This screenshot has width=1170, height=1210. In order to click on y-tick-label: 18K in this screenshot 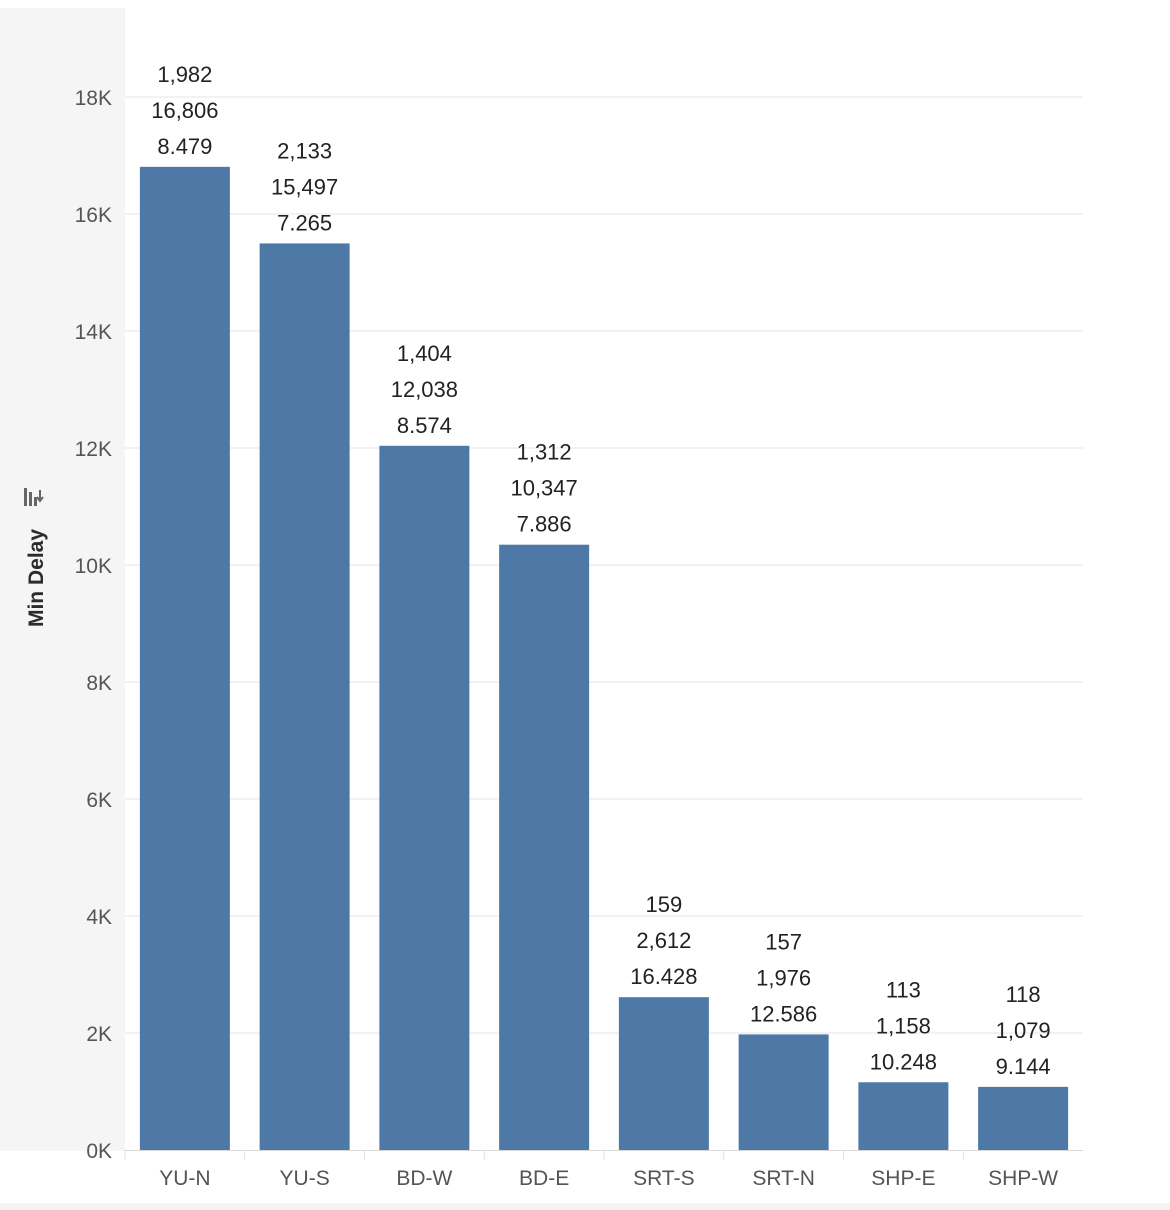, I will do `click(93, 98)`.